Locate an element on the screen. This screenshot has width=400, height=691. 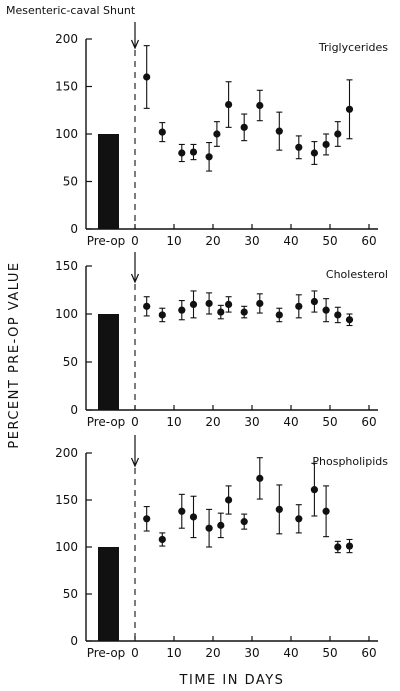
figure-title: Mesenteric-caval Shunt is located at coordinates (71, 10).